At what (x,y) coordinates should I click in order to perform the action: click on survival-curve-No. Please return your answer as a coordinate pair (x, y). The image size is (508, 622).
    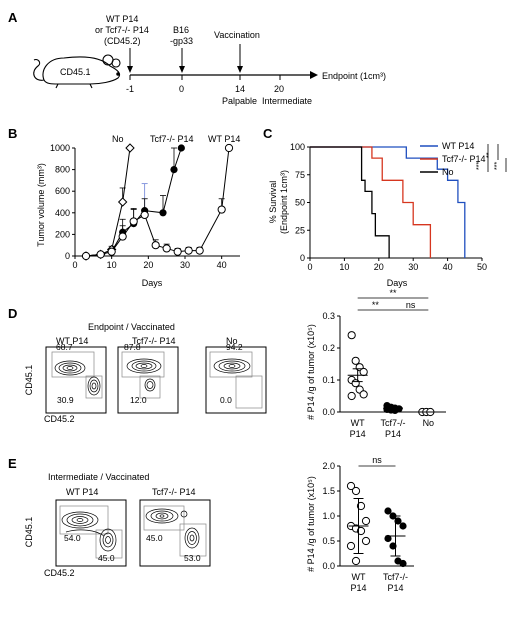
    Looking at the image, I should click on (350, 202).